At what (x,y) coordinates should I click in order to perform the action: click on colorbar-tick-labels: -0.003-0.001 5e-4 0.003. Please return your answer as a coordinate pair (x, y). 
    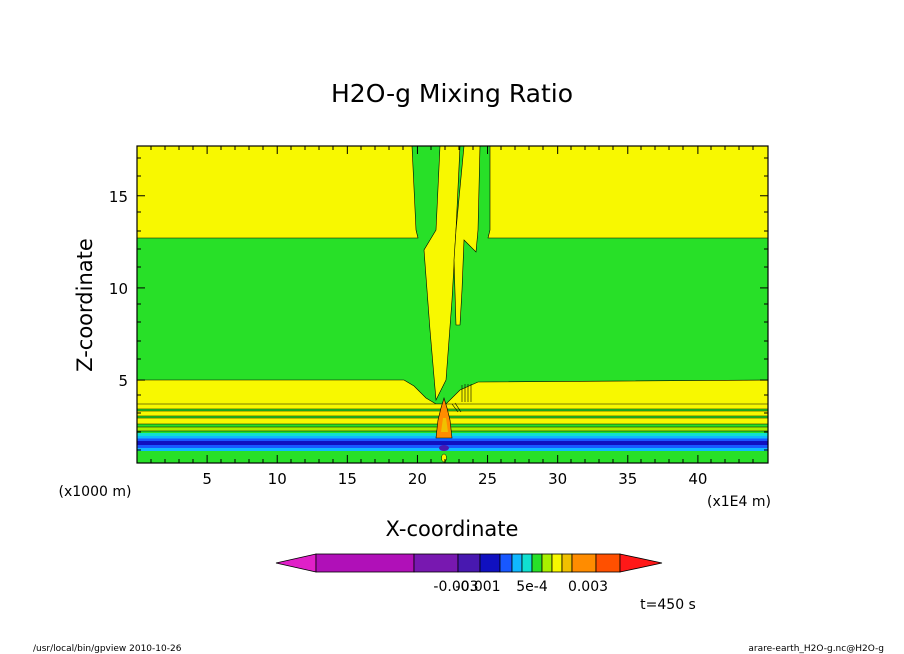
    Looking at the image, I should click on (520, 587).